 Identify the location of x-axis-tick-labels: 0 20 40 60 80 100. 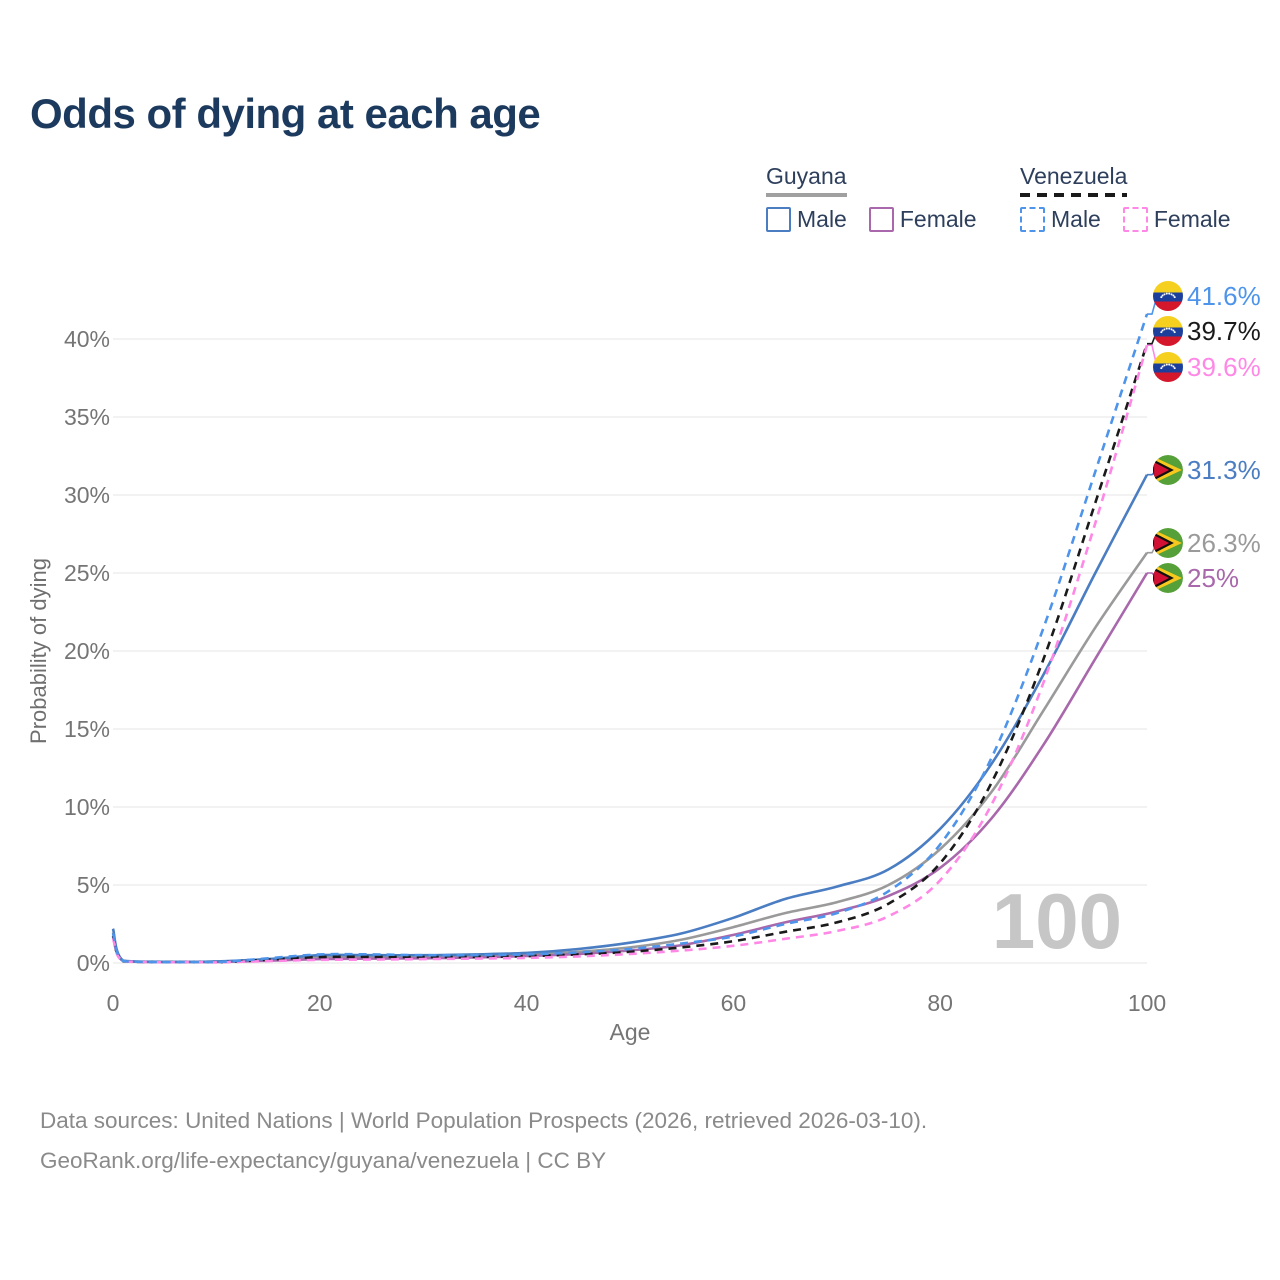
(637, 1003).